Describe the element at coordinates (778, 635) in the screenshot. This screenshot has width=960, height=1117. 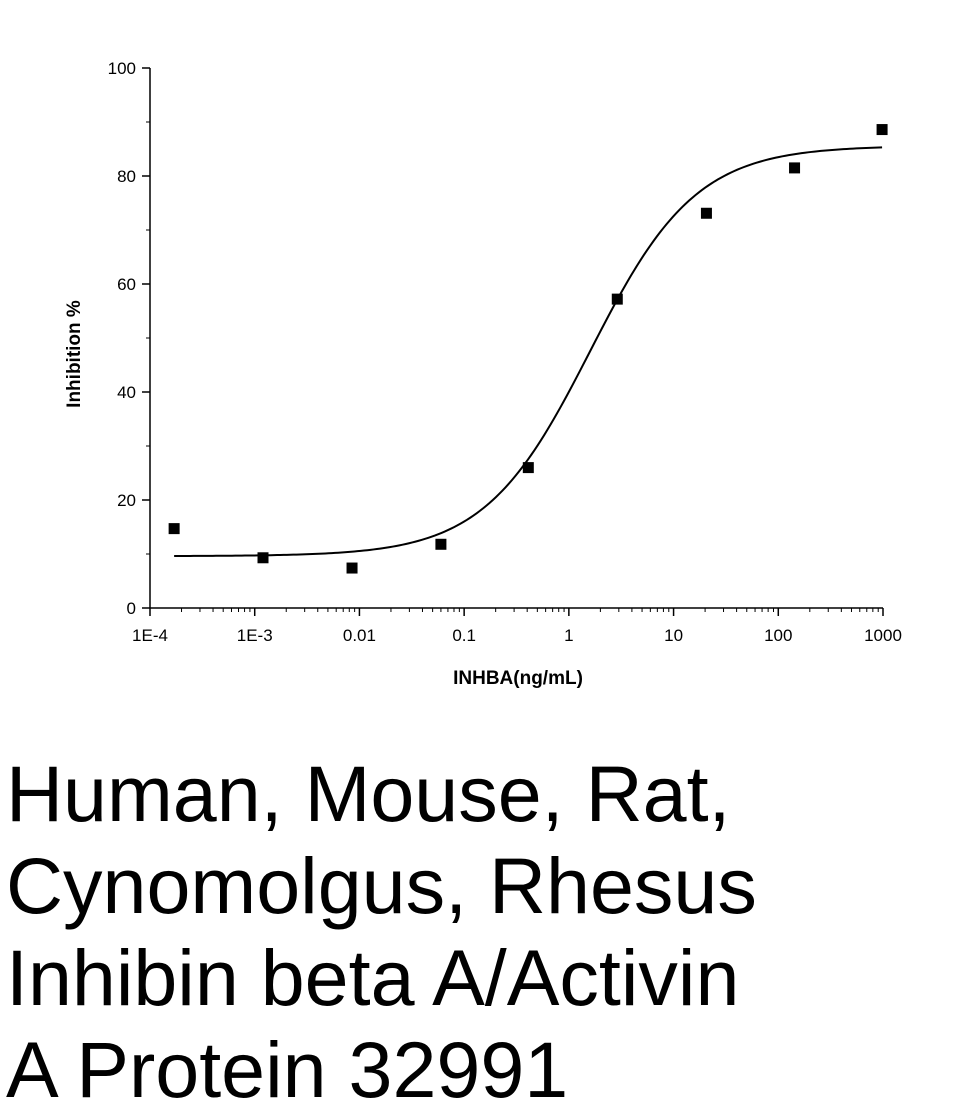
I see `x-tick-label: 100` at that location.